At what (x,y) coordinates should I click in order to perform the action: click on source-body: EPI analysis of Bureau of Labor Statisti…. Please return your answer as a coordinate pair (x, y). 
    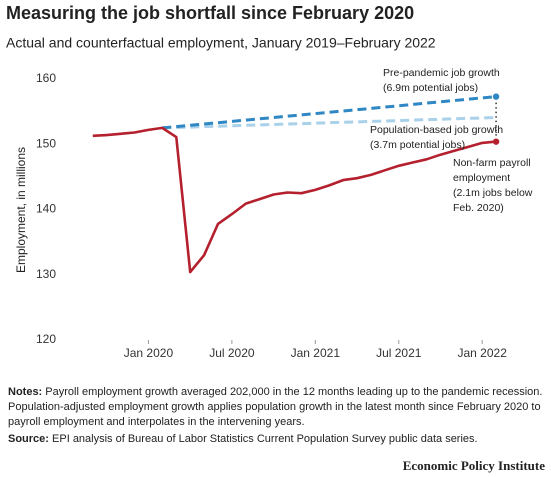
    Looking at the image, I should click on (265, 439).